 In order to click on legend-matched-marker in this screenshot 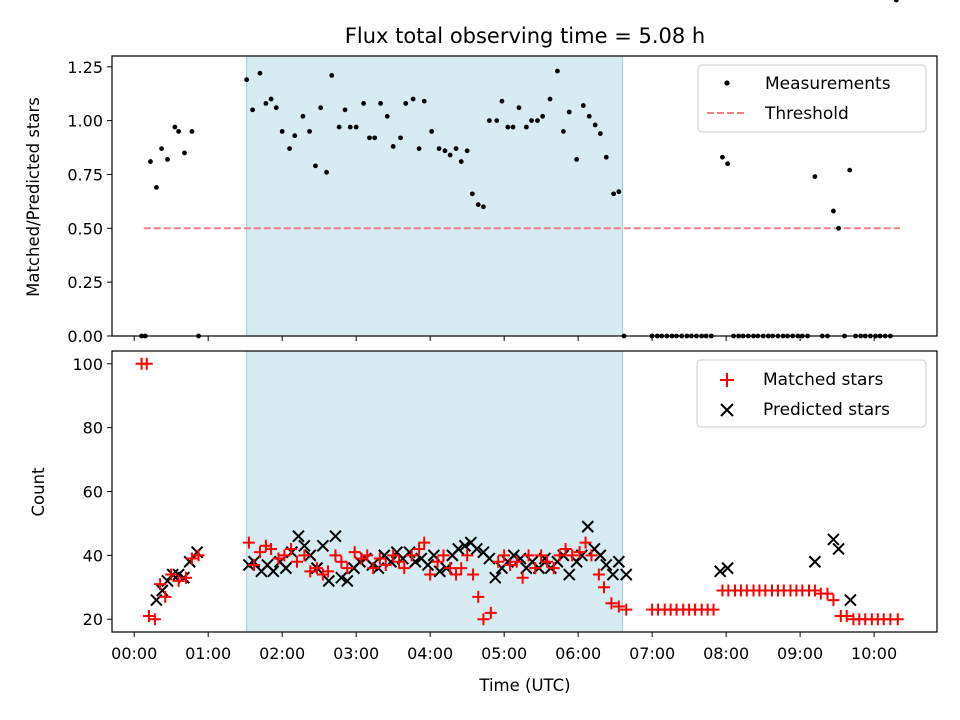, I will do `click(727, 380)`.